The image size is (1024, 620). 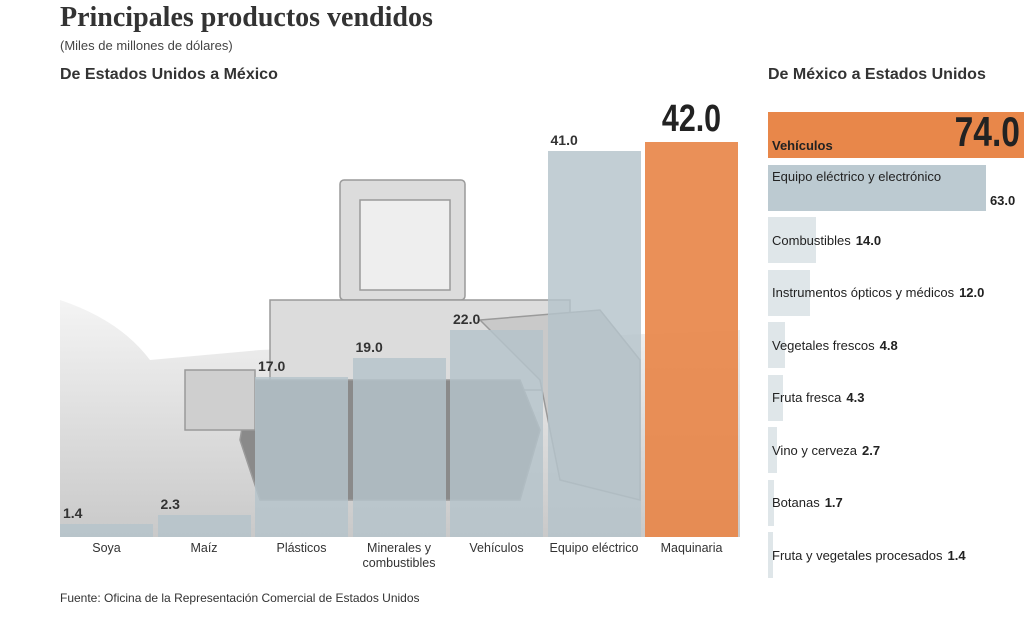 I want to click on category-row: Instrumentos ópticos y médicos 12.0, so click(x=898, y=293).